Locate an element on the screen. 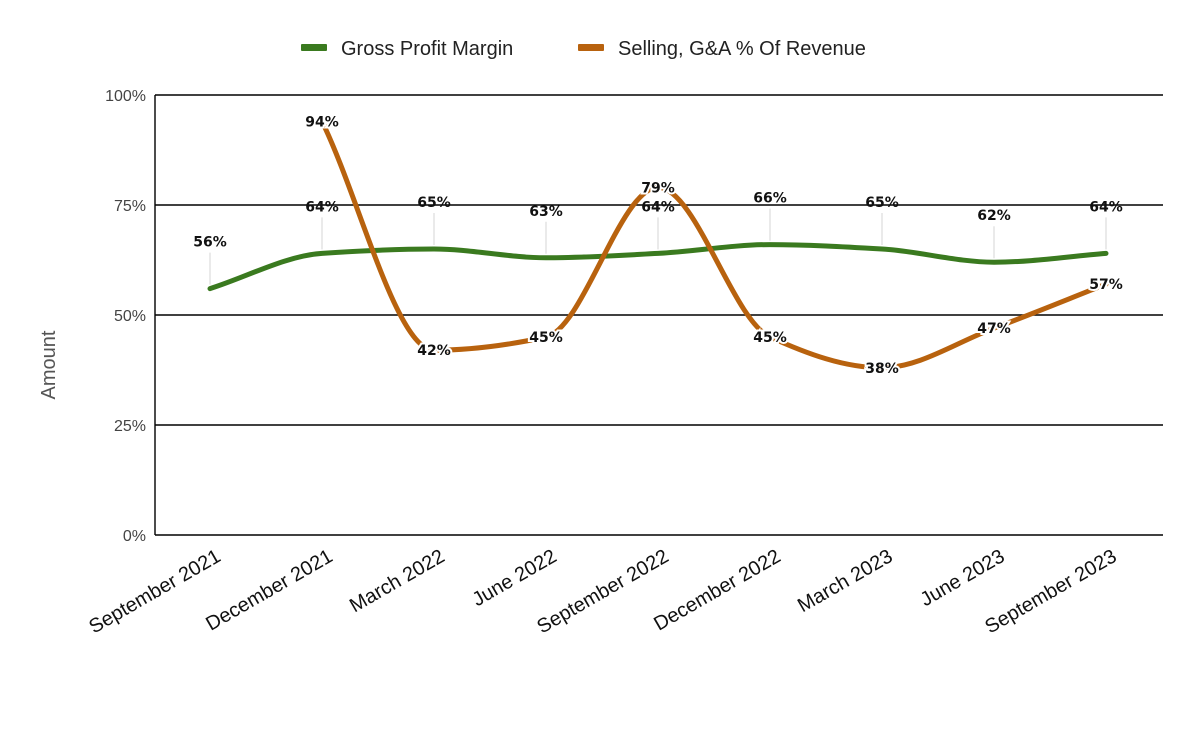 The width and height of the screenshot is (1200, 741). data-label-gross-profit-margin: 63% is located at coordinates (546, 212).